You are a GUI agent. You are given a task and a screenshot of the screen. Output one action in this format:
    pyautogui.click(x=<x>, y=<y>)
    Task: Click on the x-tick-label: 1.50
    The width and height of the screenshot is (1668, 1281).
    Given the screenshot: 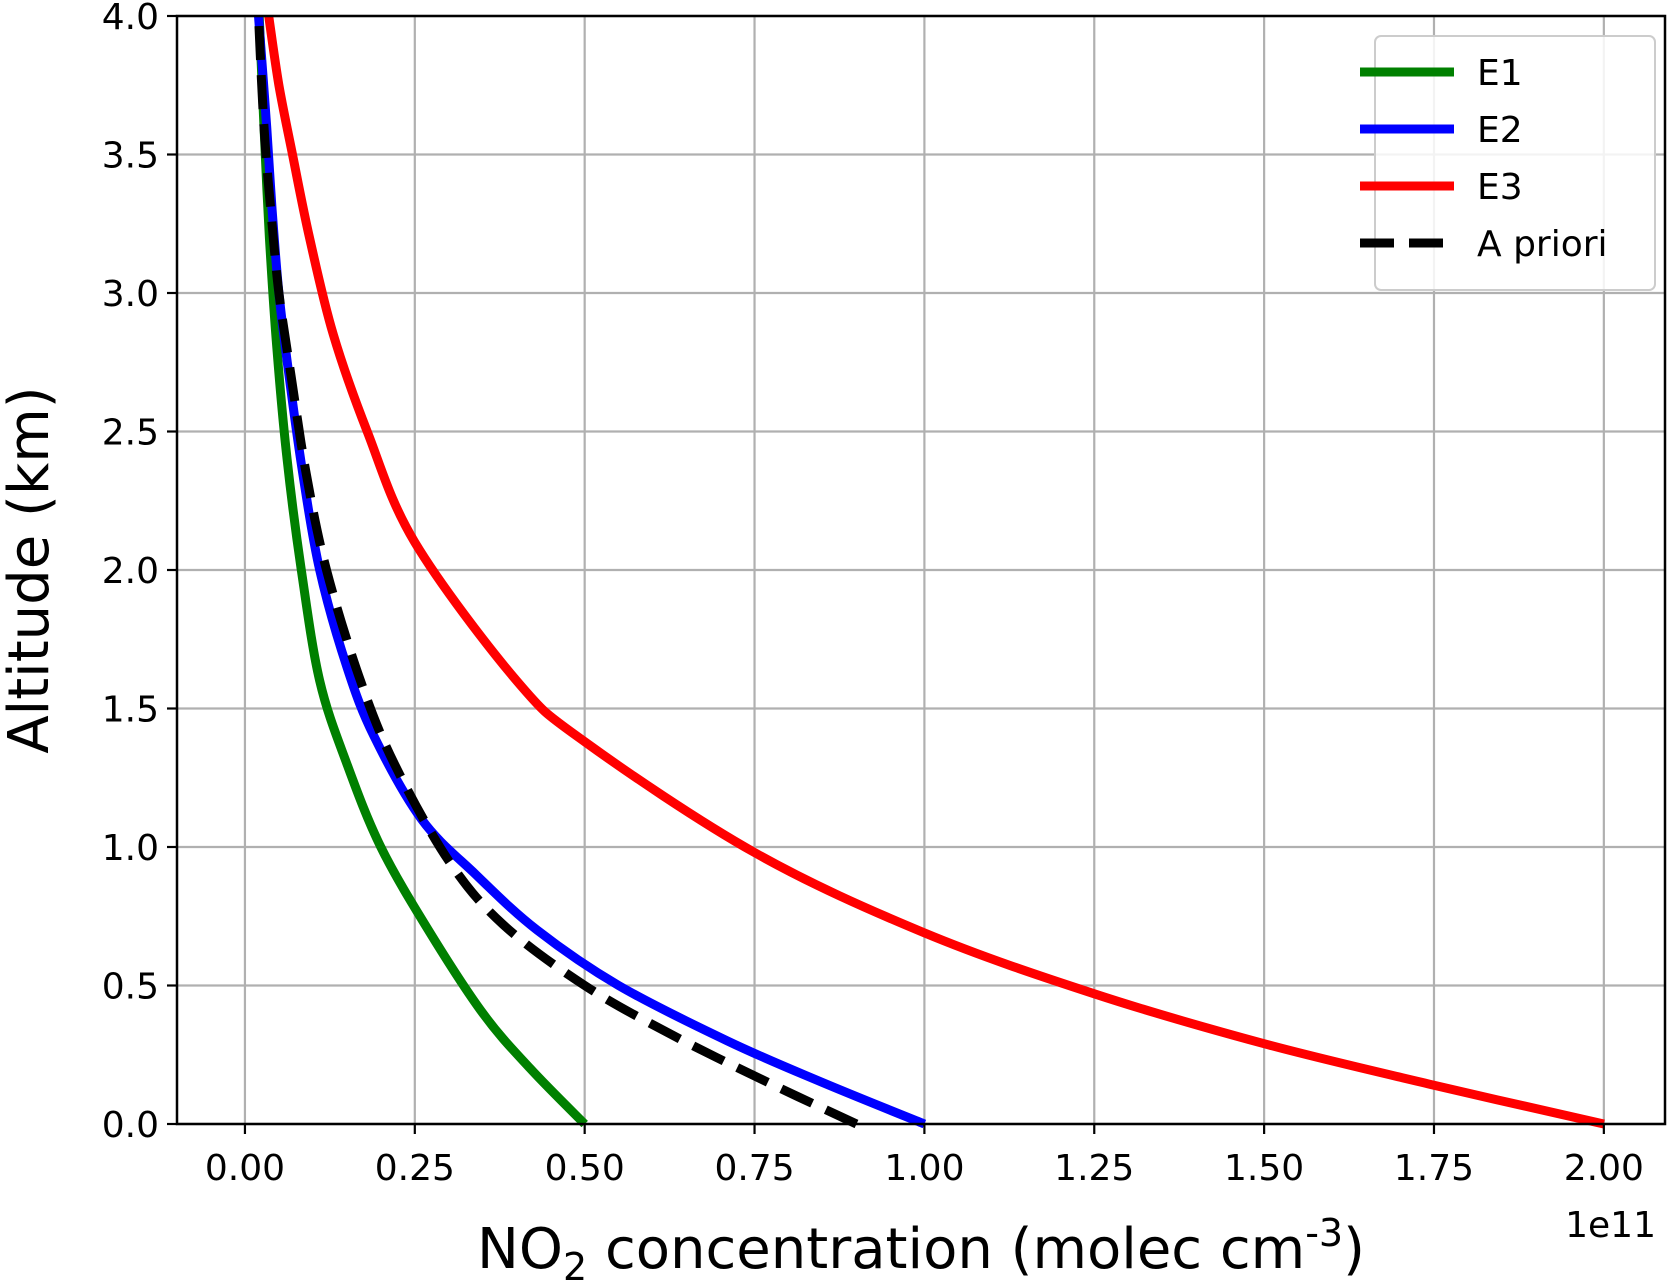 What is the action you would take?
    pyautogui.click(x=1264, y=1168)
    